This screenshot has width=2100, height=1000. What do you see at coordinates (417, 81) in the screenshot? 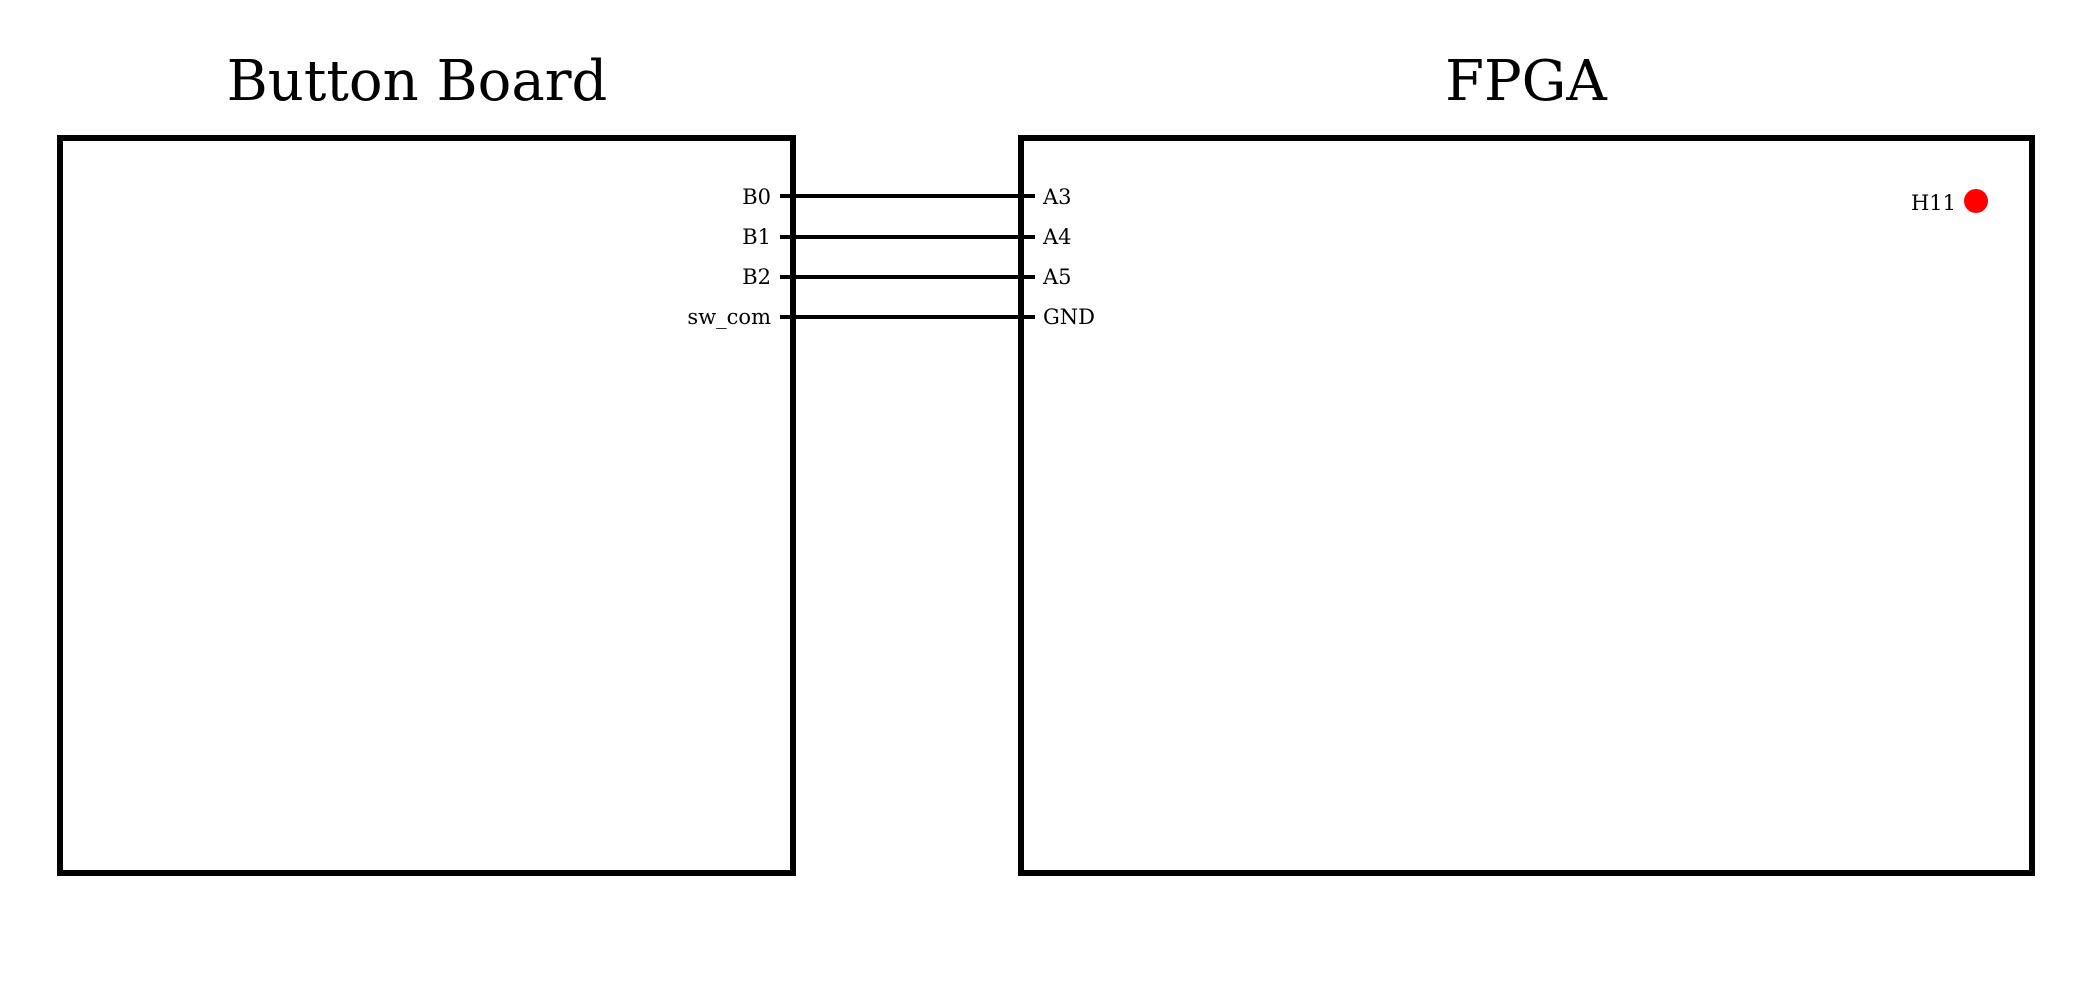
I see `button-board-title: Button Board` at bounding box center [417, 81].